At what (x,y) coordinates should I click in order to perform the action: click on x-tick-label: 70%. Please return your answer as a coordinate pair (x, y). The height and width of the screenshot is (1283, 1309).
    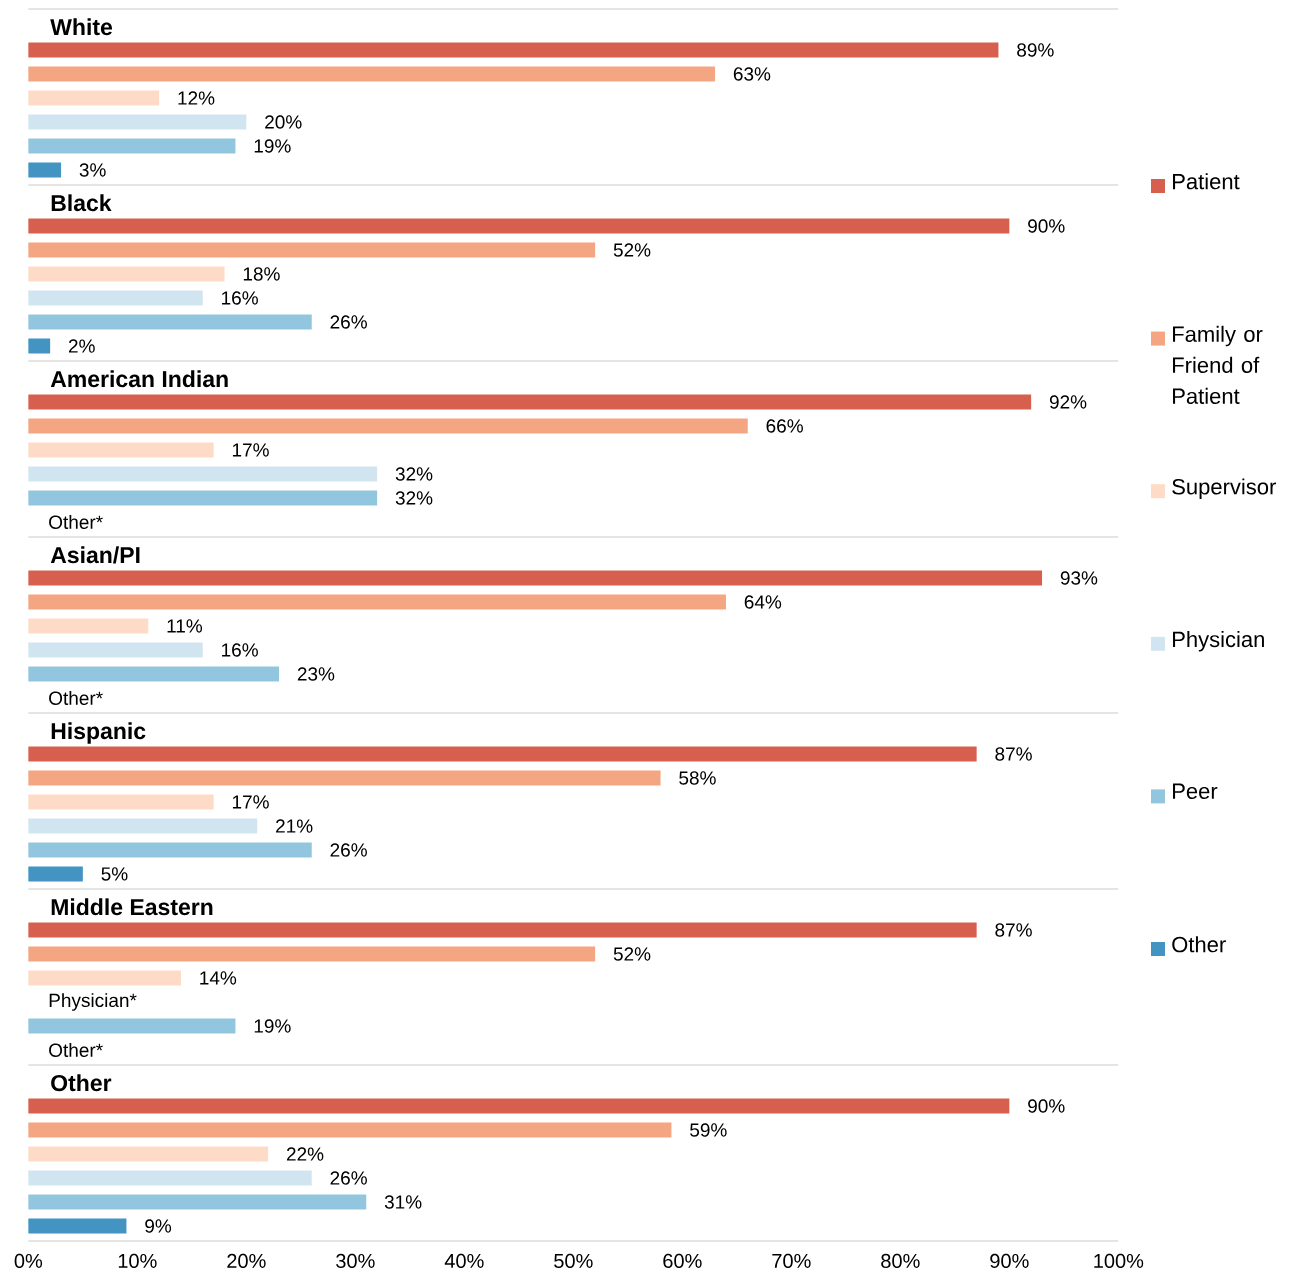
    Looking at the image, I should click on (791, 1261).